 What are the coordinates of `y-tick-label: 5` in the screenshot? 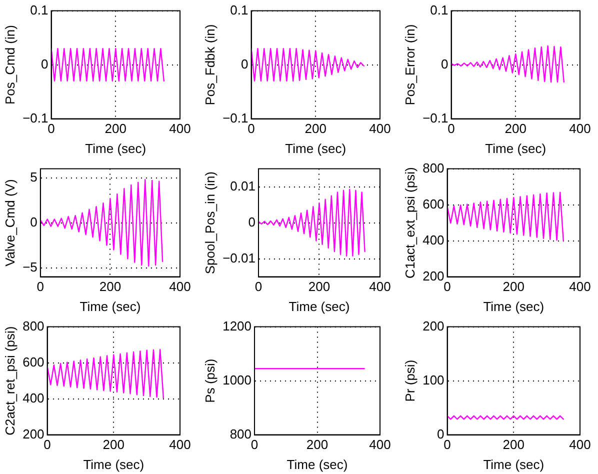 It's located at (34, 176).